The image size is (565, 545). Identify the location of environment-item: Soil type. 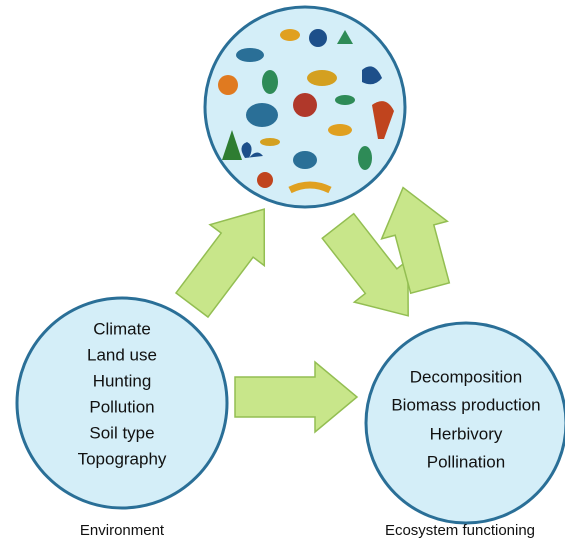
(121, 432).